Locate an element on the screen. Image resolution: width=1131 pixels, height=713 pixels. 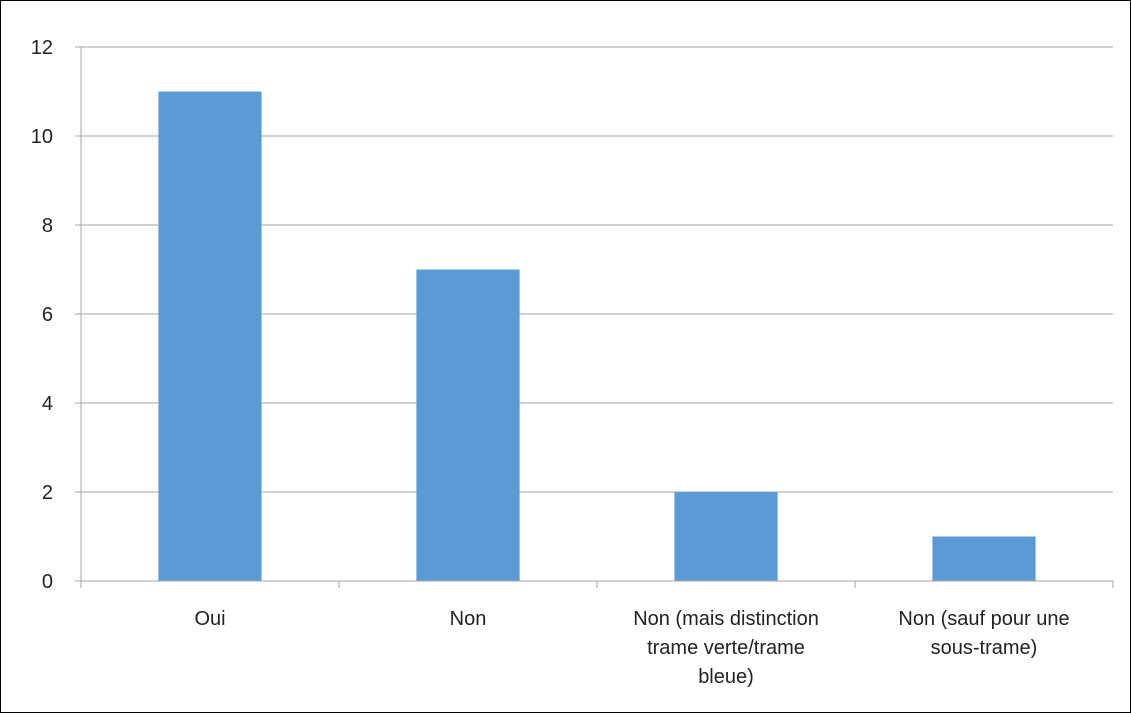
y-tick-label: 2 is located at coordinates (47, 493).